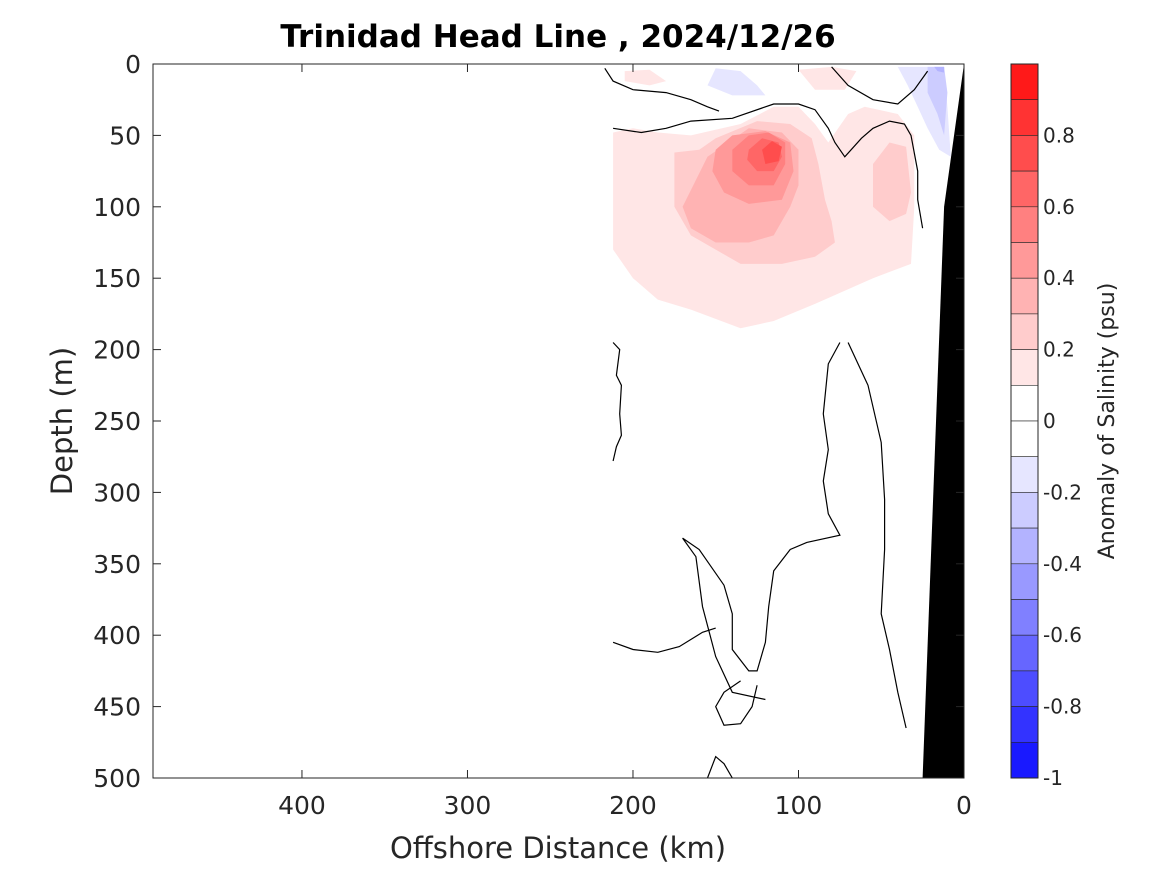 This screenshot has width=1167, height=875. What do you see at coordinates (1062, 564) in the screenshot?
I see `colorbar-tick-label-6: -0.4` at bounding box center [1062, 564].